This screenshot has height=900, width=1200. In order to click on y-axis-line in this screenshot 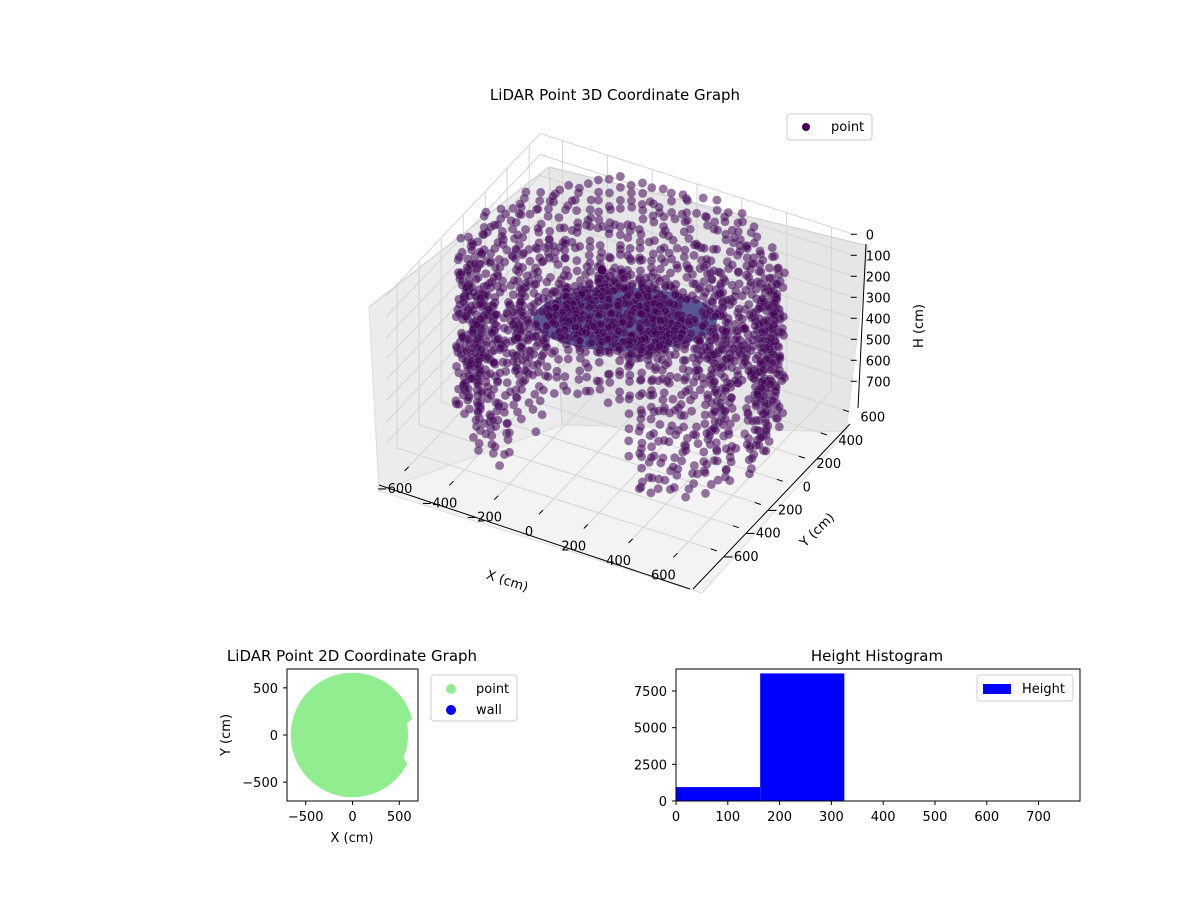, I will do `click(771, 506)`.